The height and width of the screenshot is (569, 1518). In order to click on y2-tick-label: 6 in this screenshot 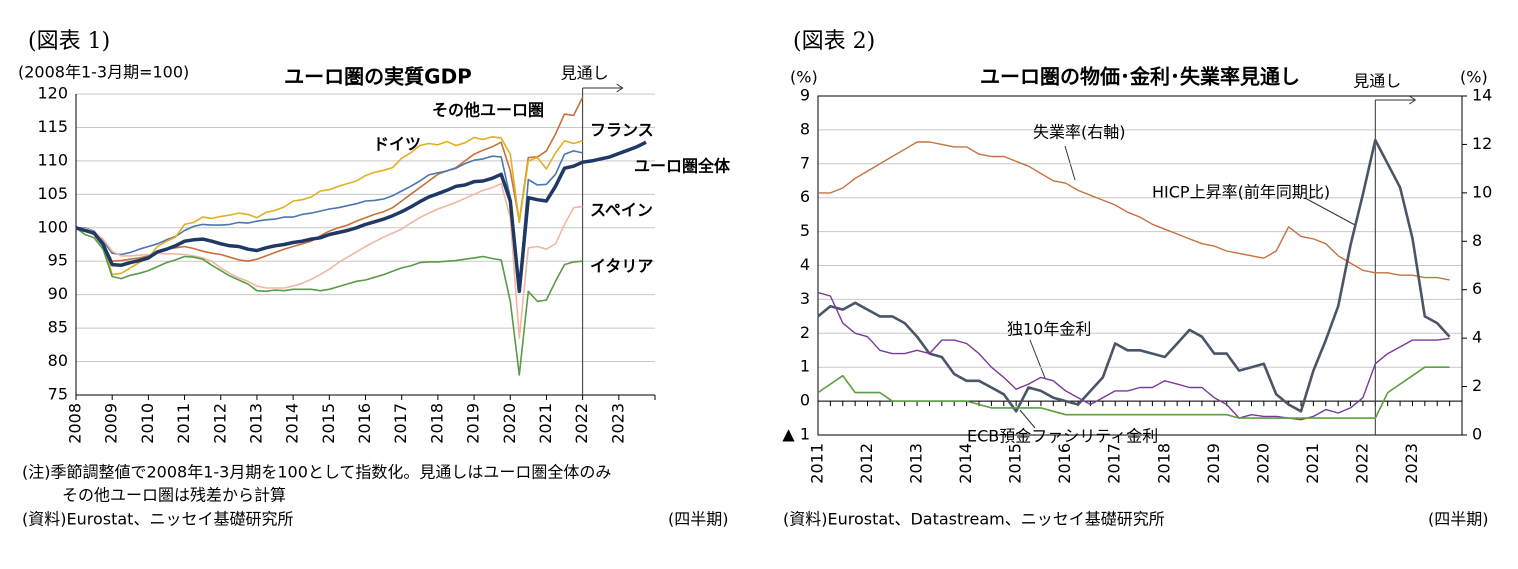, I will do `click(1477, 288)`.